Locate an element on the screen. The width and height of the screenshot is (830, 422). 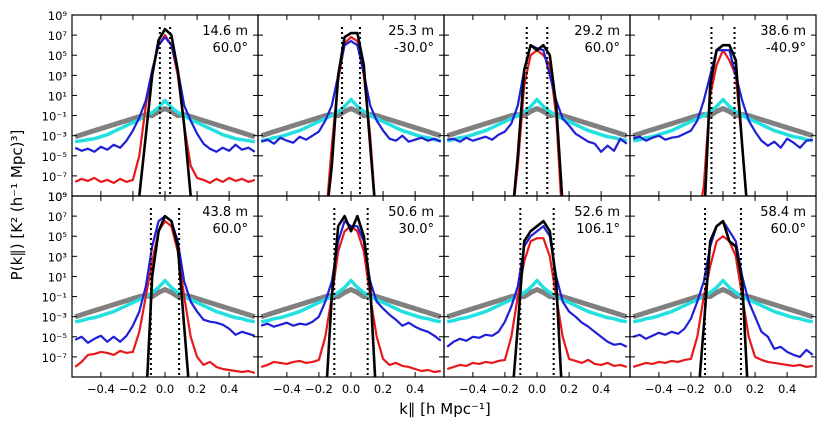
panel-baseline-label: 50.6 m is located at coordinates (411, 212).